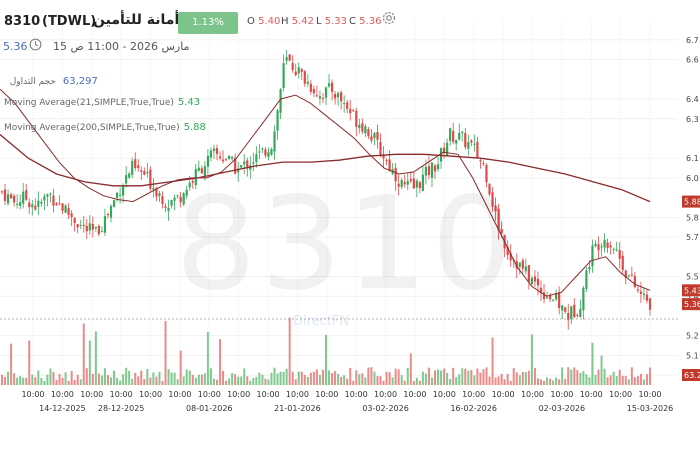 Image resolution: width=700 pixels, height=450 pixels. What do you see at coordinates (692, 40) in the screenshot?
I see `y-tick-label: 6.7` at bounding box center [692, 40].